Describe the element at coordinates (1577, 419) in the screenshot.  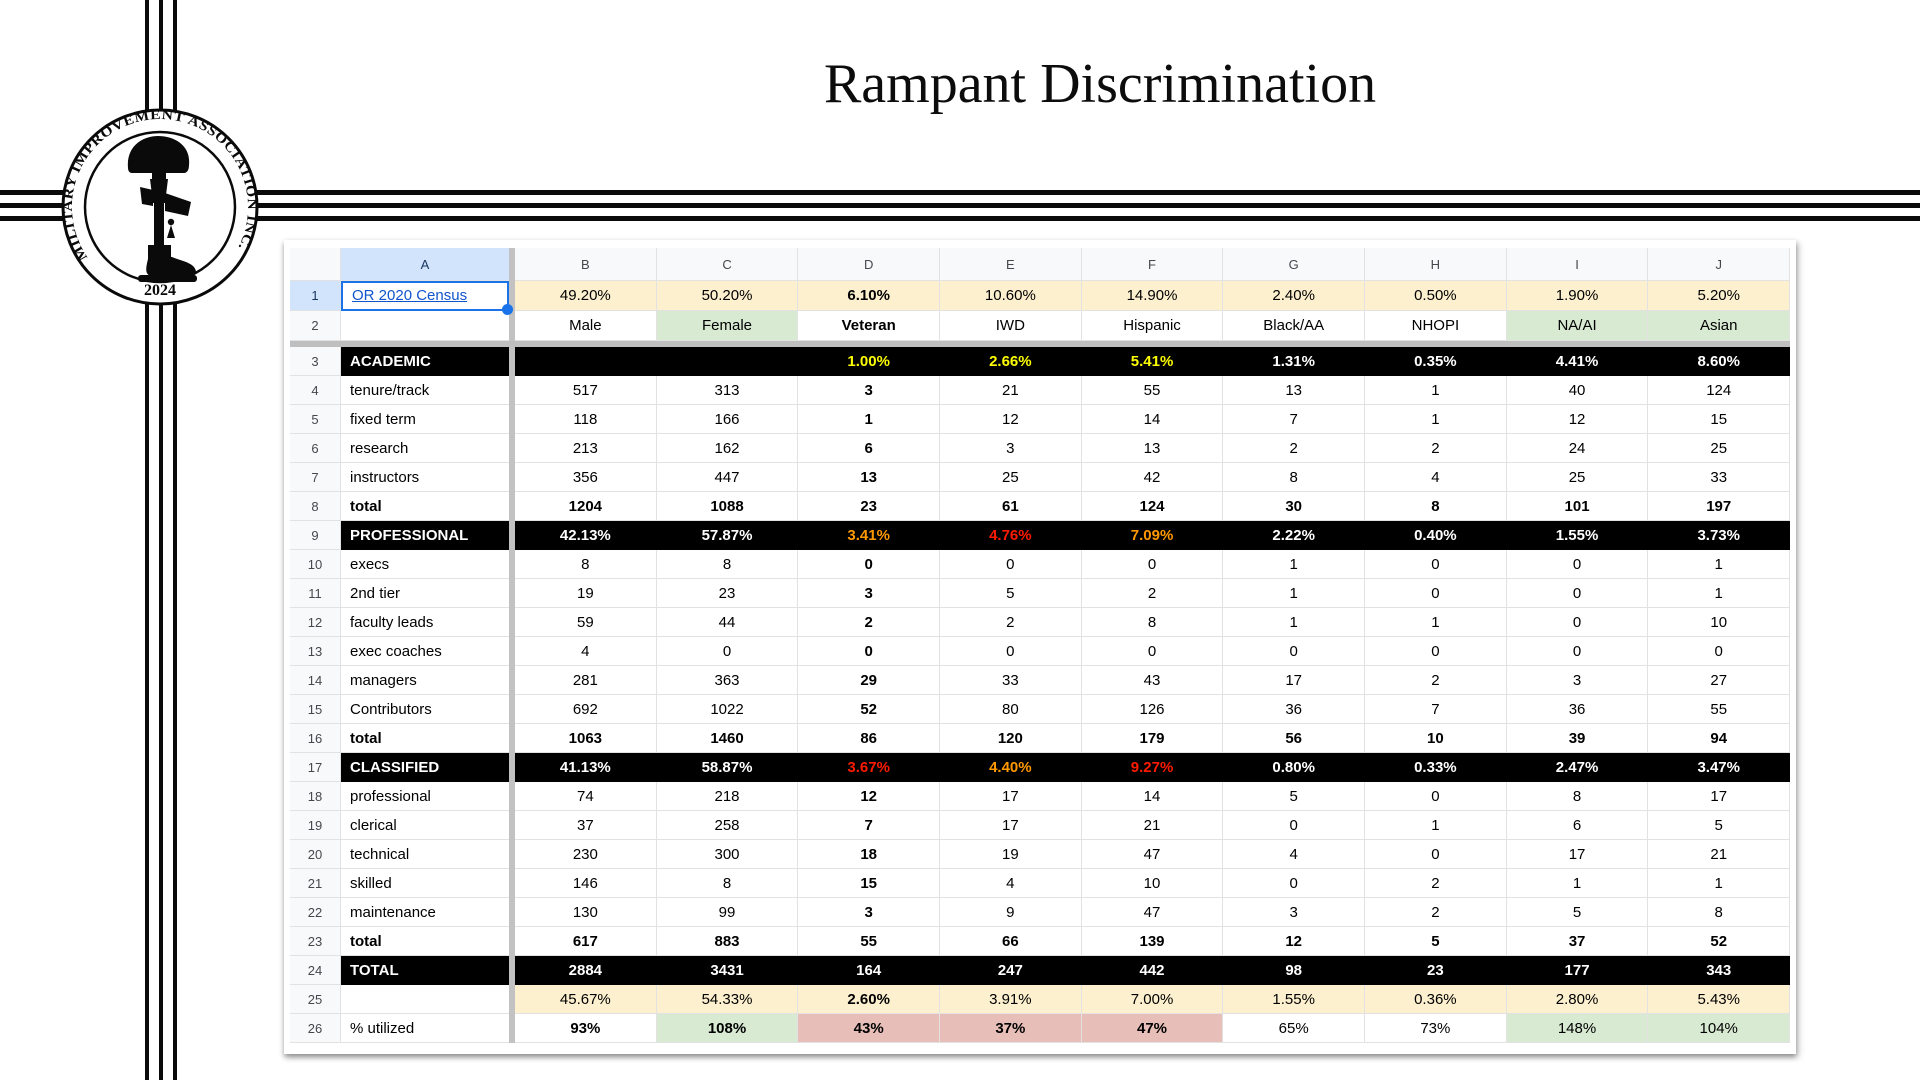
I see `cell-I5: 12` at that location.